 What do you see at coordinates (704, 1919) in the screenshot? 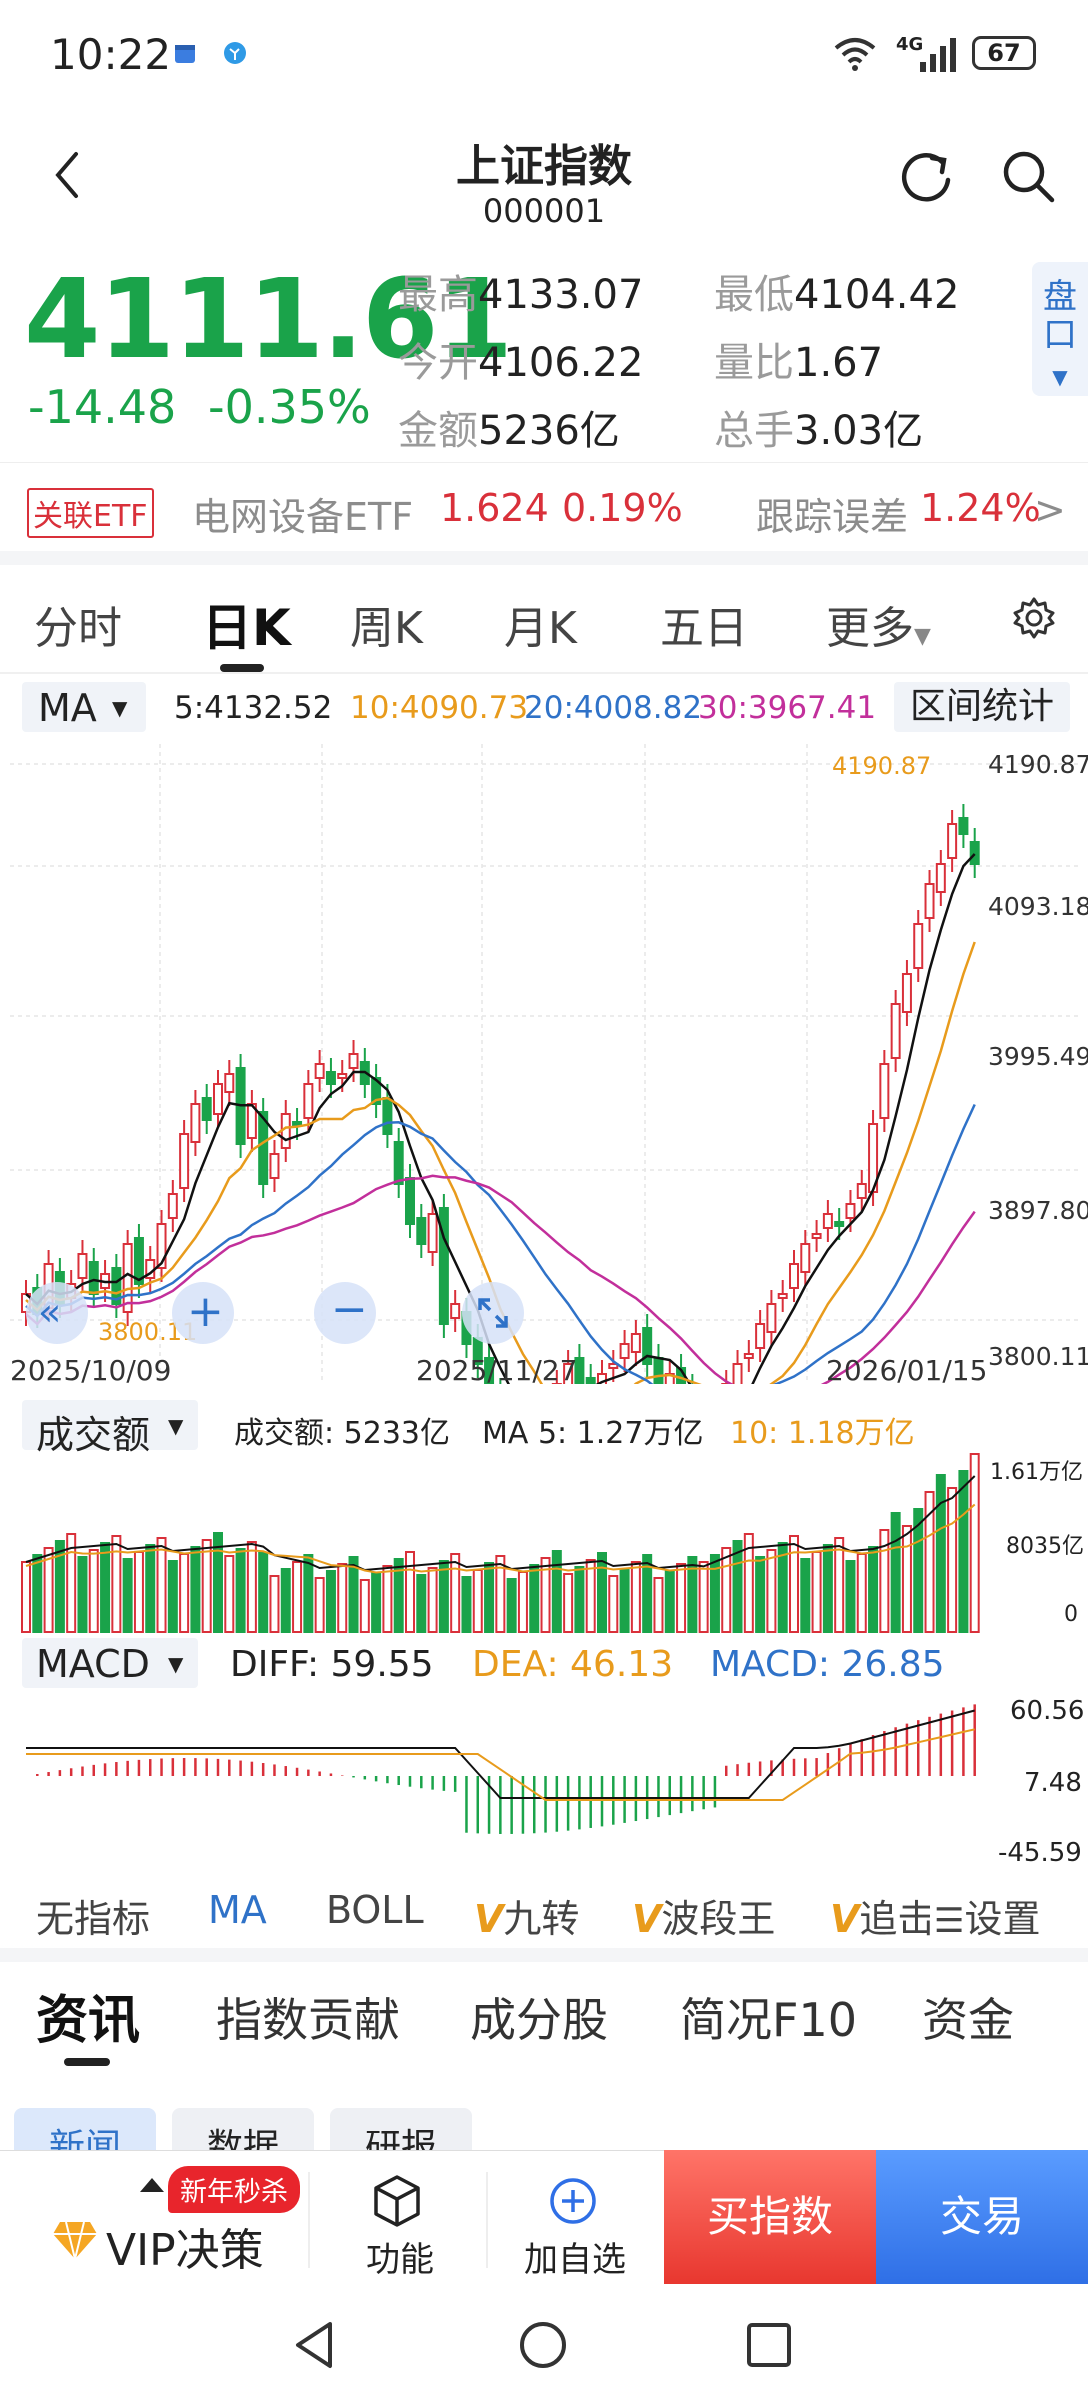
I see `indicator-boduanwang: V波段王` at bounding box center [704, 1919].